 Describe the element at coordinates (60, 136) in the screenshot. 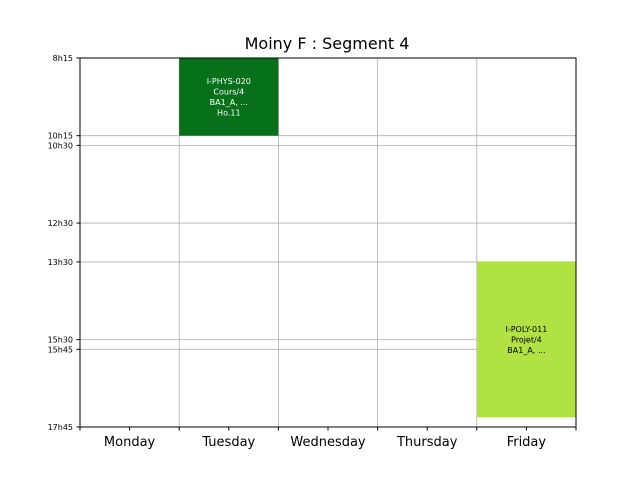

I see `y-tick-label: 10h15` at that location.